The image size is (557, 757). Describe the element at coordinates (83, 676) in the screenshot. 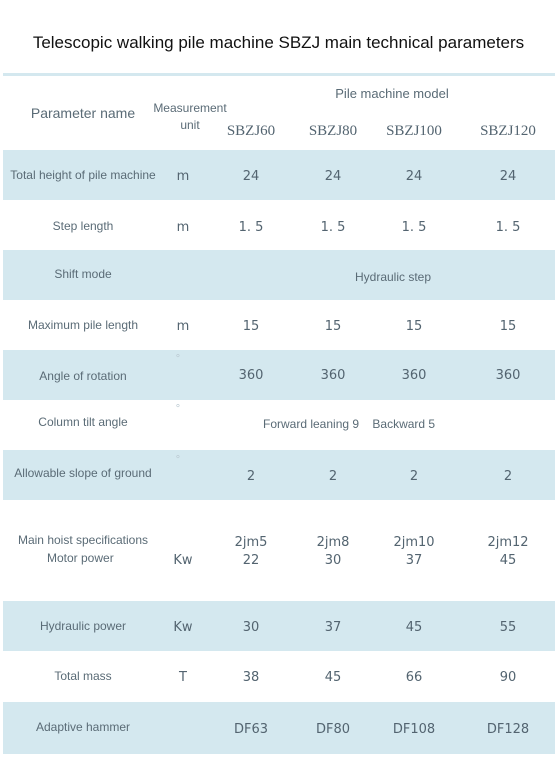

I see `row-label: Total mass` at that location.